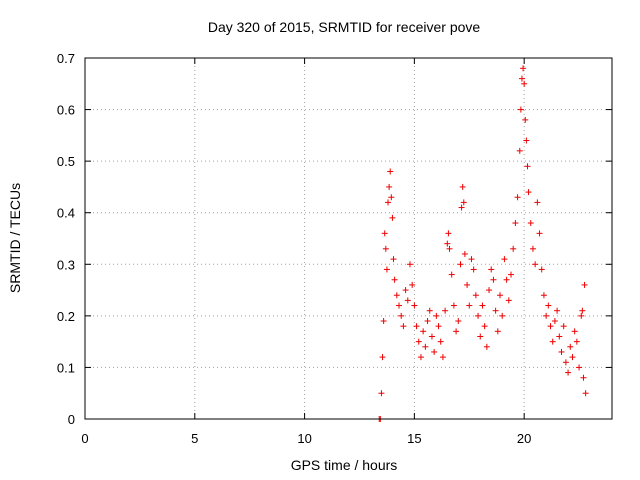 The image size is (640, 480). Describe the element at coordinates (15, 238) in the screenshot. I see `y-axis-title: SRMTID / TECUs` at that location.